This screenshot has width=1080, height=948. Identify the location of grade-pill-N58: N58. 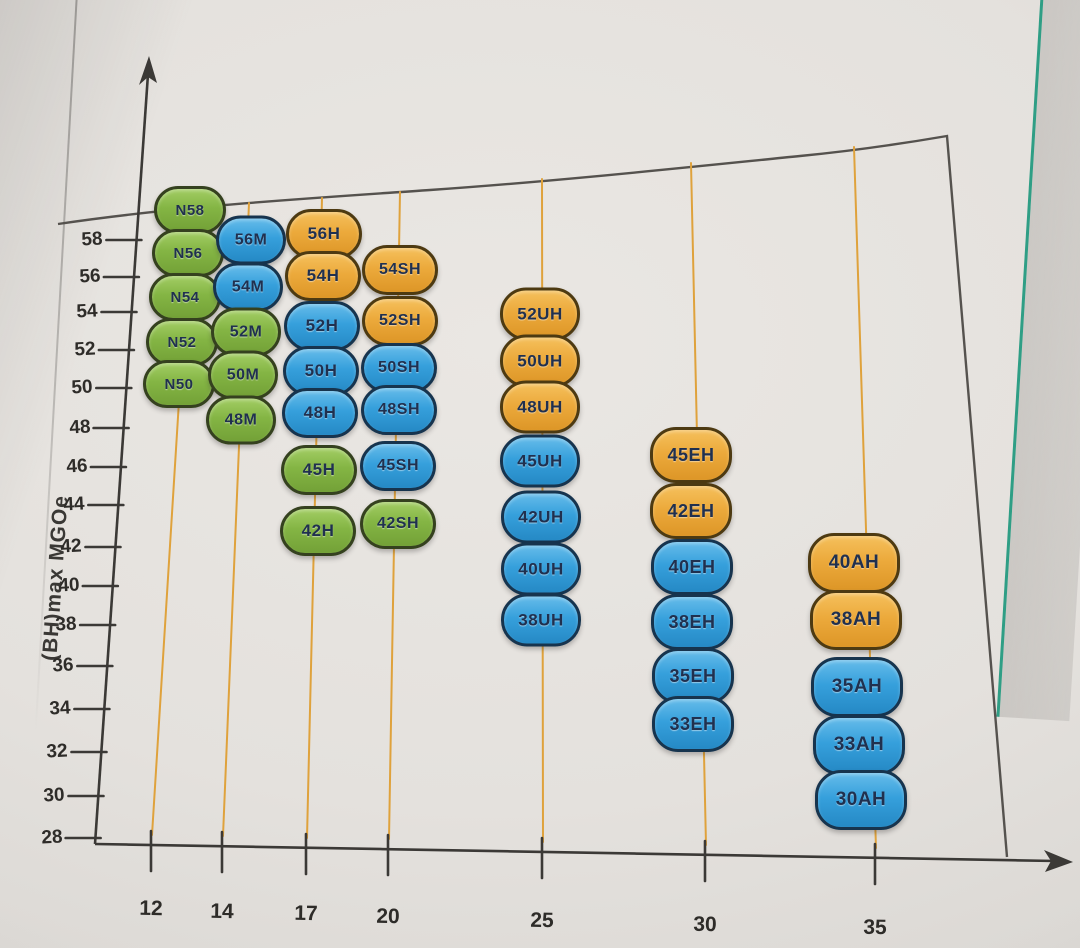
(190, 210).